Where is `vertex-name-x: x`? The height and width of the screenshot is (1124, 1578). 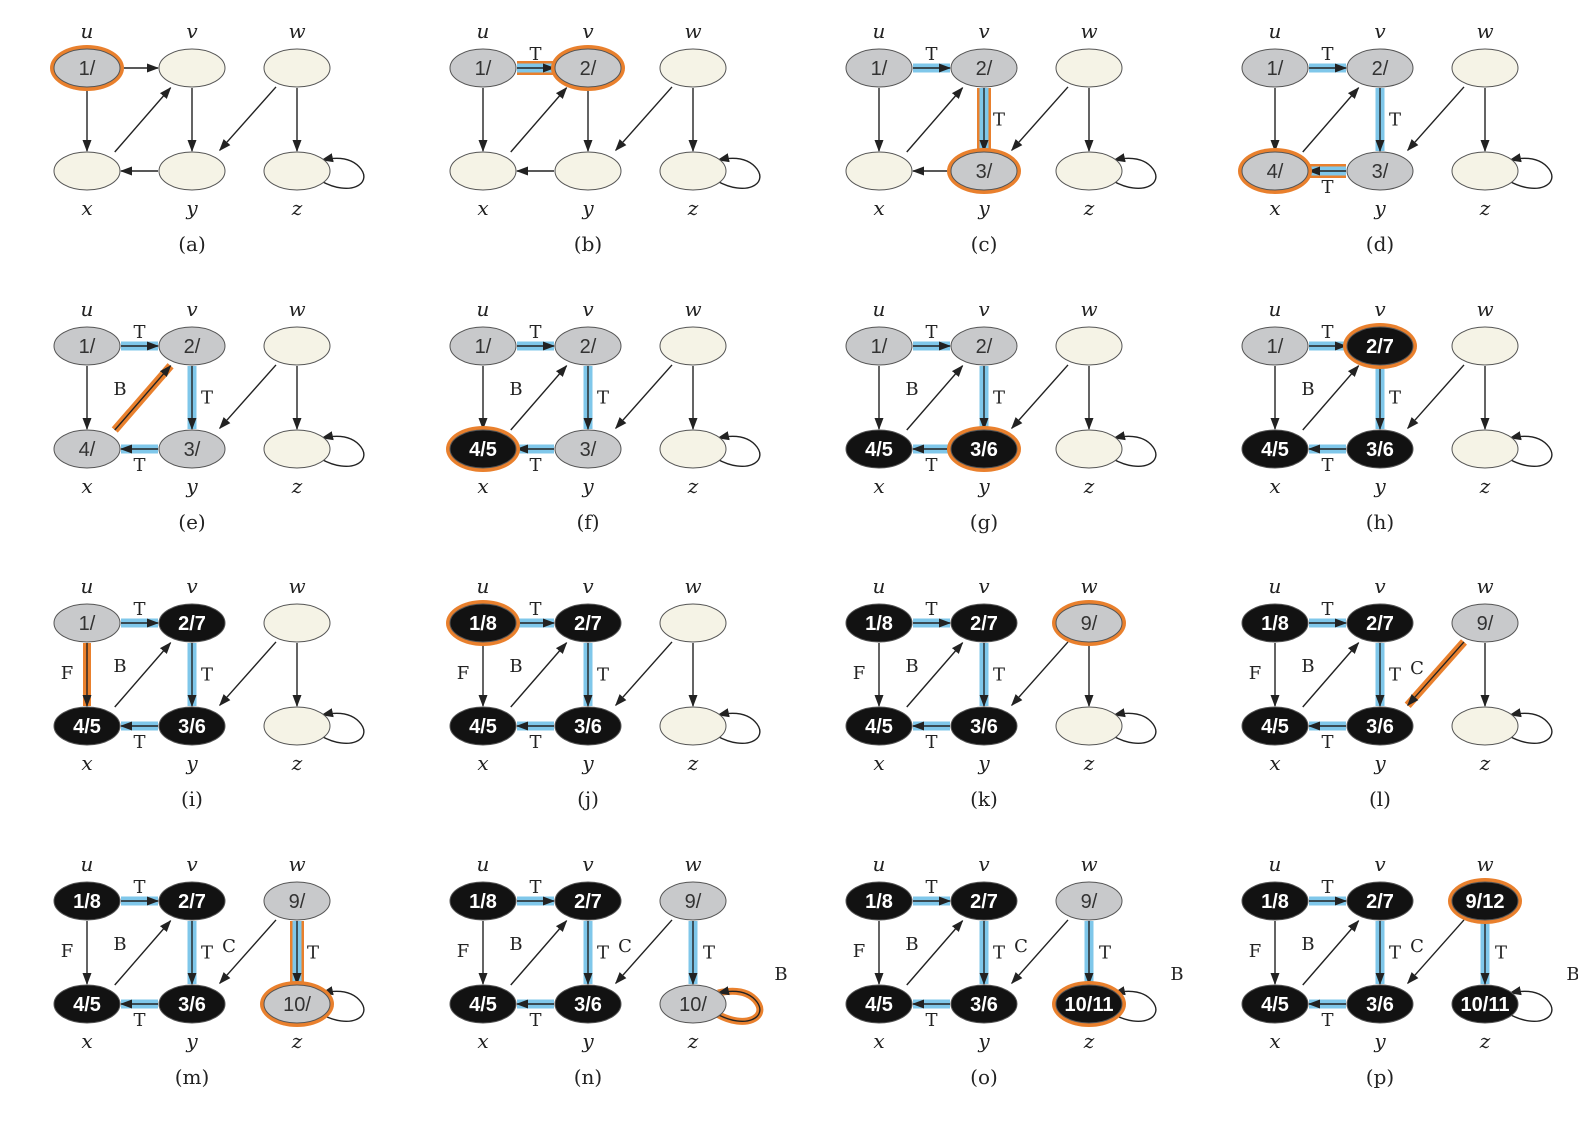 vertex-name-x: x is located at coordinates (482, 763).